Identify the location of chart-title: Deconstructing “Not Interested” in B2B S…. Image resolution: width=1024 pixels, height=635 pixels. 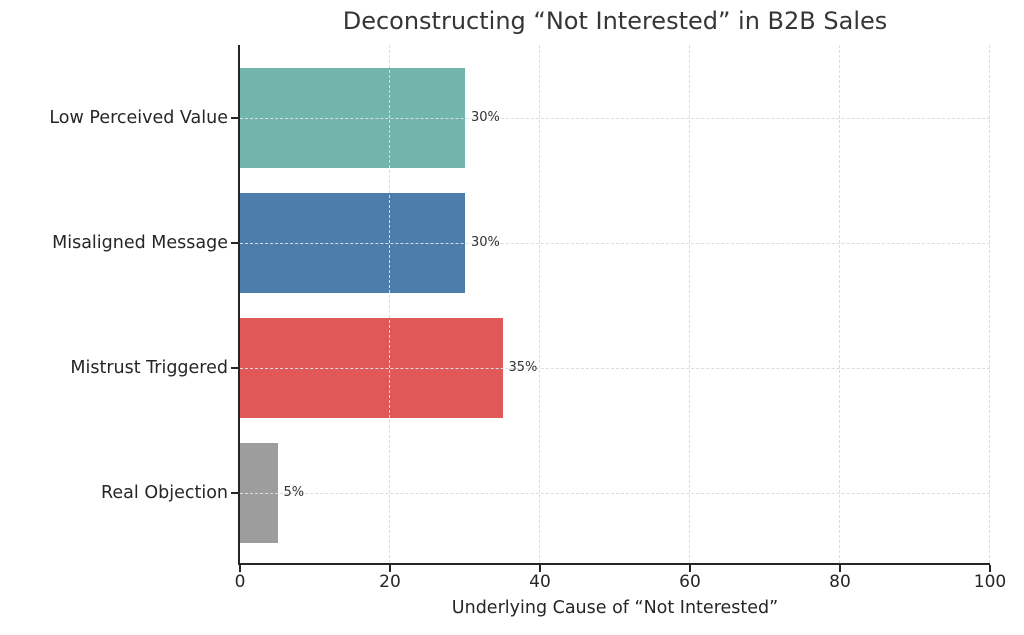
(615, 21).